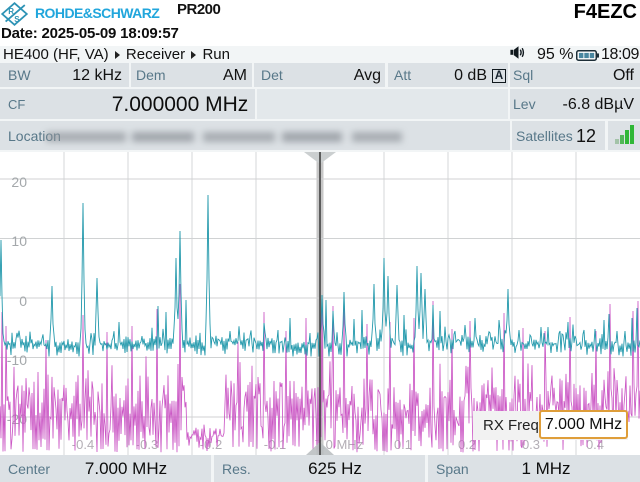  What do you see at coordinates (17, 360) in the screenshot?
I see `svg-text: -10` at bounding box center [17, 360].